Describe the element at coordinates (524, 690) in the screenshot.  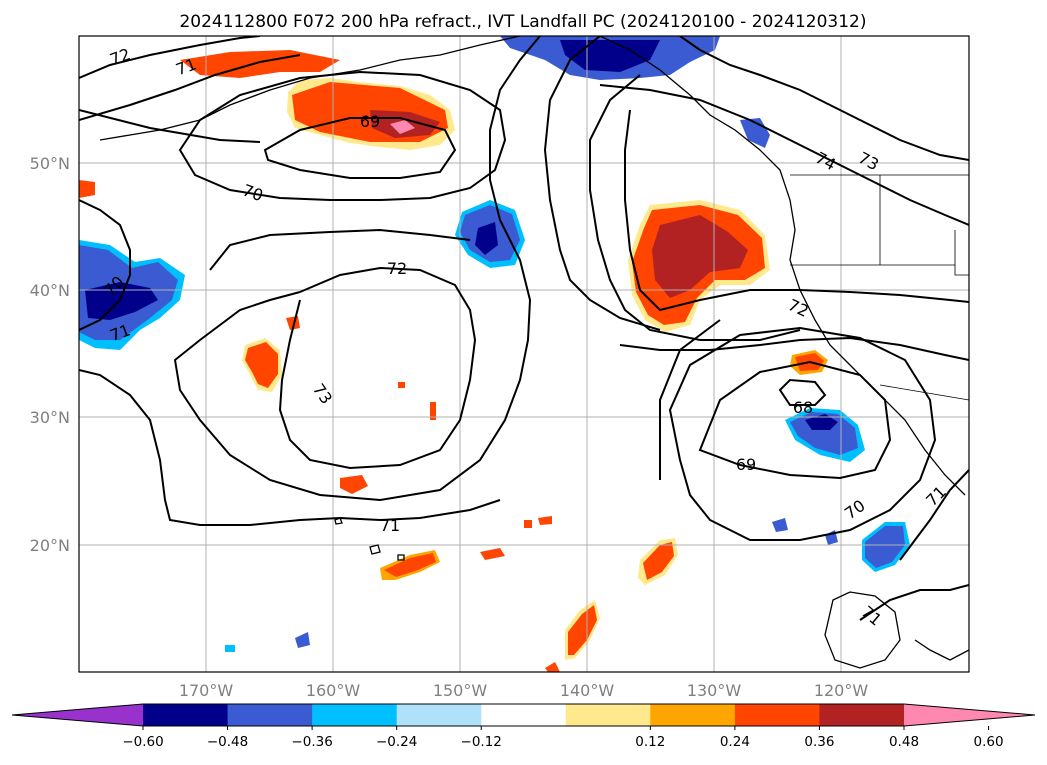
I see `longitude-labels: 170°W 160°W 150°W 140°W 130°W 120°W` at that location.